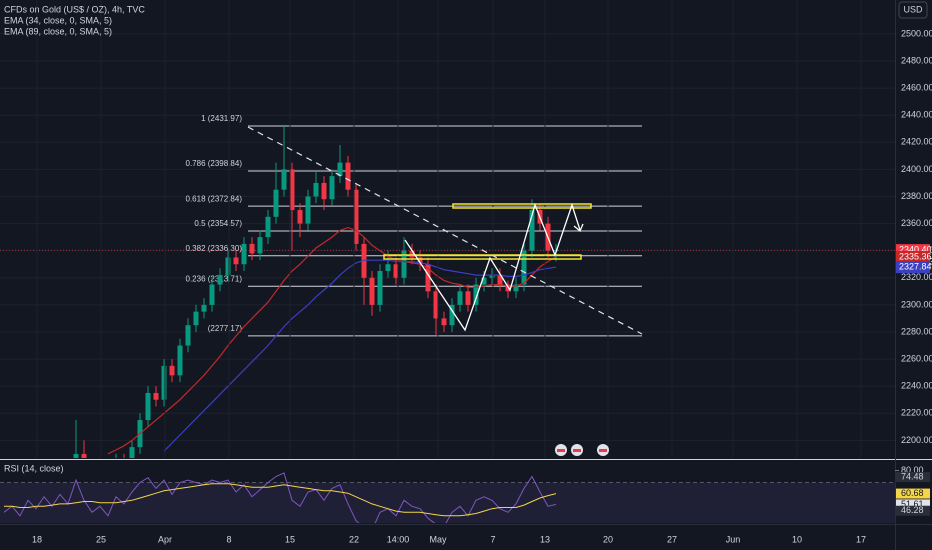  What do you see at coordinates (916, 60) in the screenshot?
I see `y-tick-label: 2480.00` at bounding box center [916, 60].